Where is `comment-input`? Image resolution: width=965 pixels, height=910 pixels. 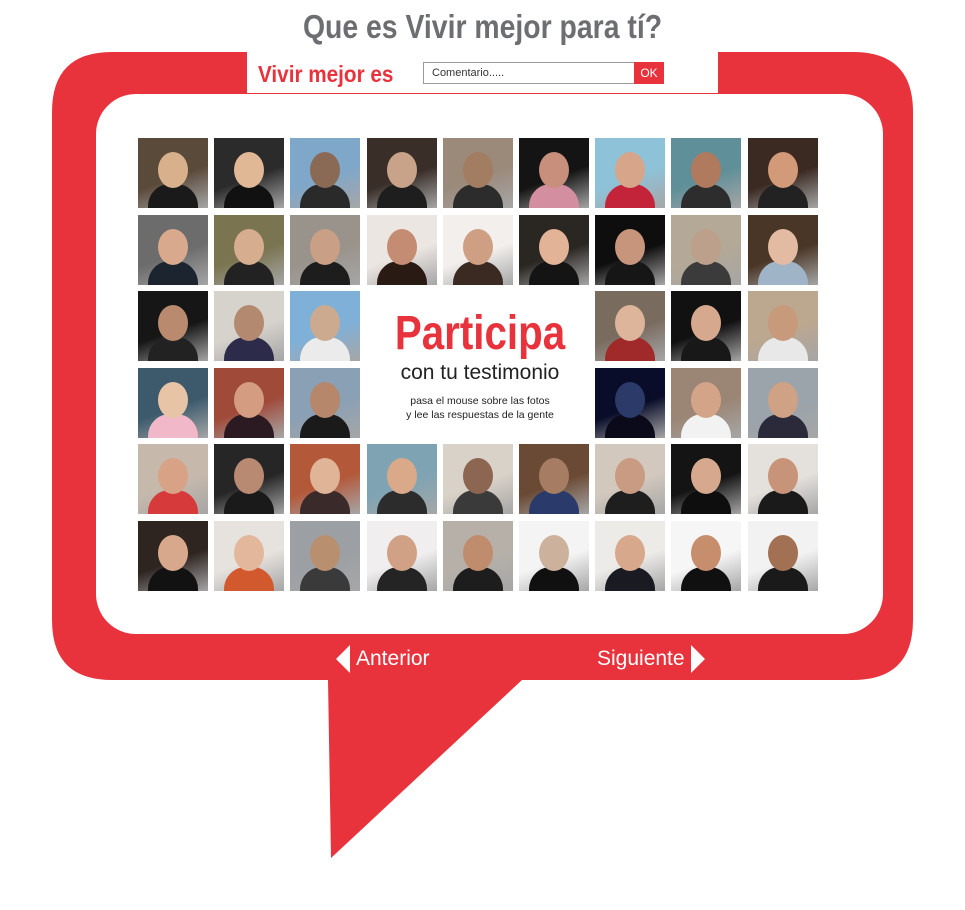 comment-input is located at coordinates (528, 73).